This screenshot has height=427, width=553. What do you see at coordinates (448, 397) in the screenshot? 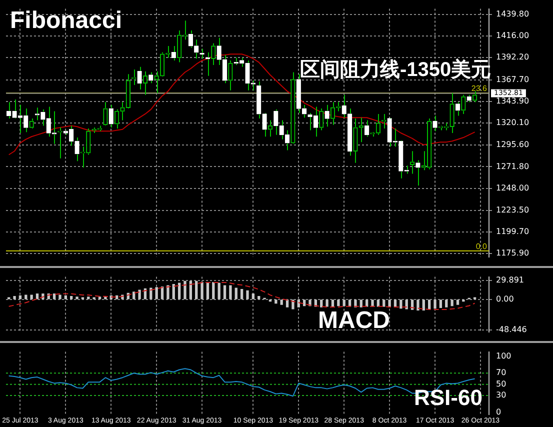
I see `annotation: RSI-60` at bounding box center [448, 397].